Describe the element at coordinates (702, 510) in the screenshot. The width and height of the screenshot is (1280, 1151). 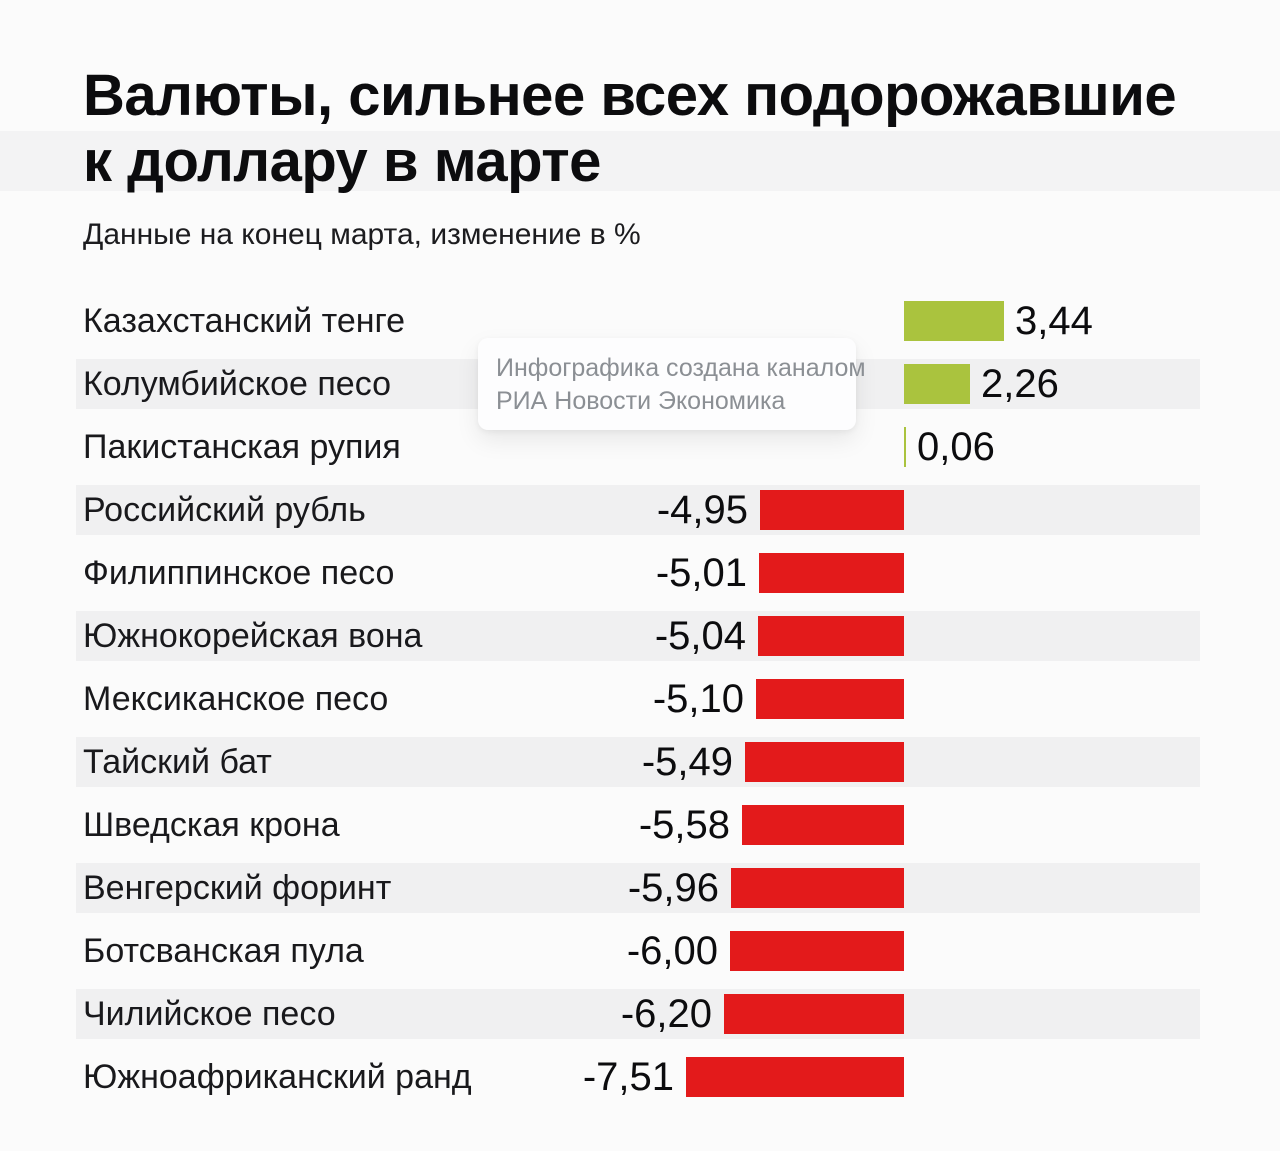
I see `value-label: -4,95` at that location.